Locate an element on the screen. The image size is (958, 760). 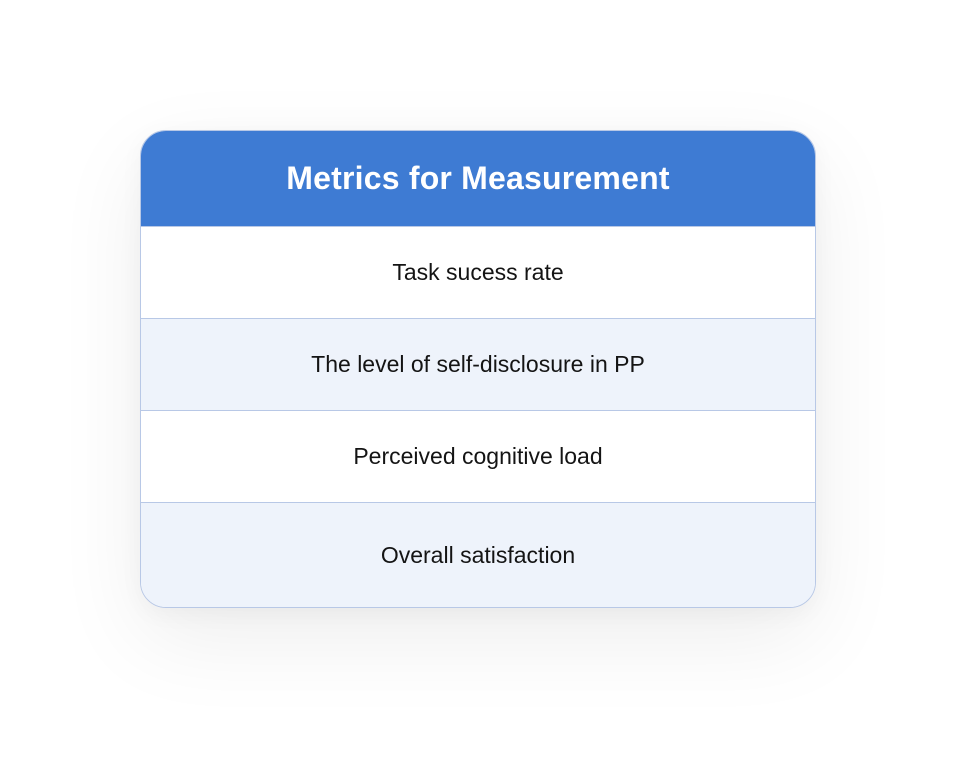
metric-label: Task sucess rate is located at coordinates (478, 272).